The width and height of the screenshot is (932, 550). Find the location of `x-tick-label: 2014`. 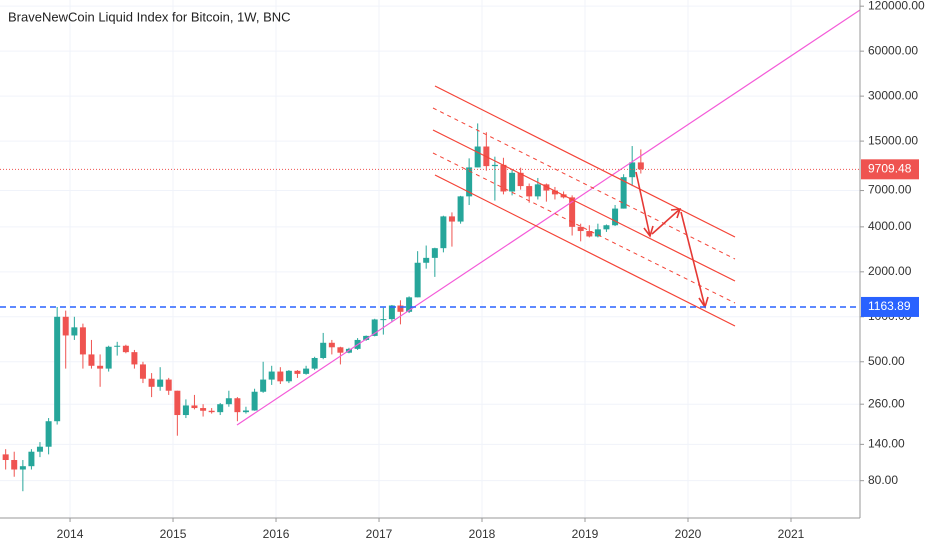

x-tick-label: 2014 is located at coordinates (70, 534).